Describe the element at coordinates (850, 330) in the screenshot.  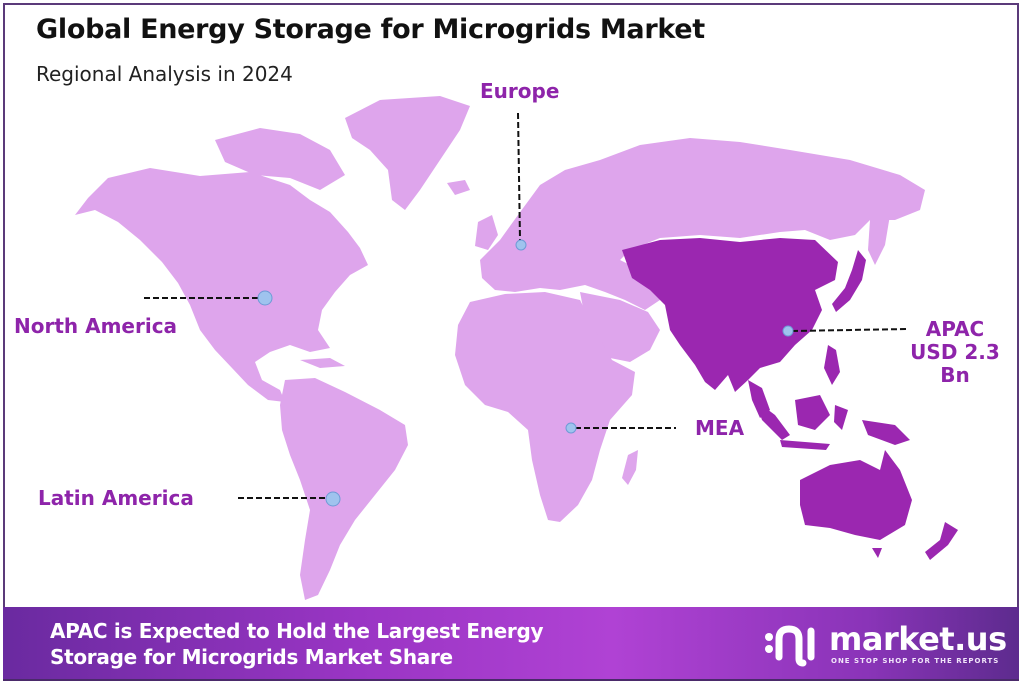
I see `leader-line-apac` at that location.